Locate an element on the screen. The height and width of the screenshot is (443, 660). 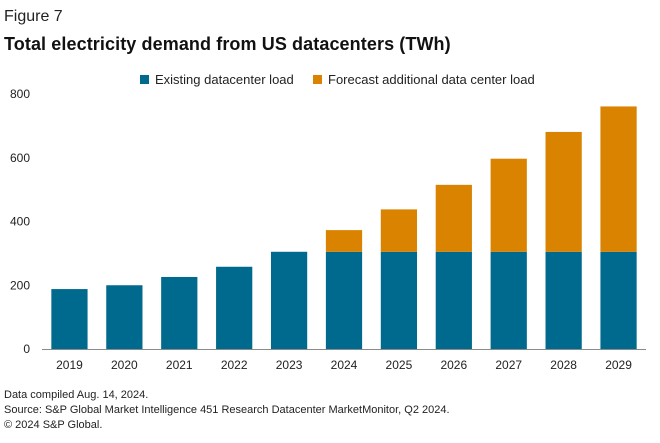
legend-item-existing: Existing datacenter load is located at coordinates (217, 79).